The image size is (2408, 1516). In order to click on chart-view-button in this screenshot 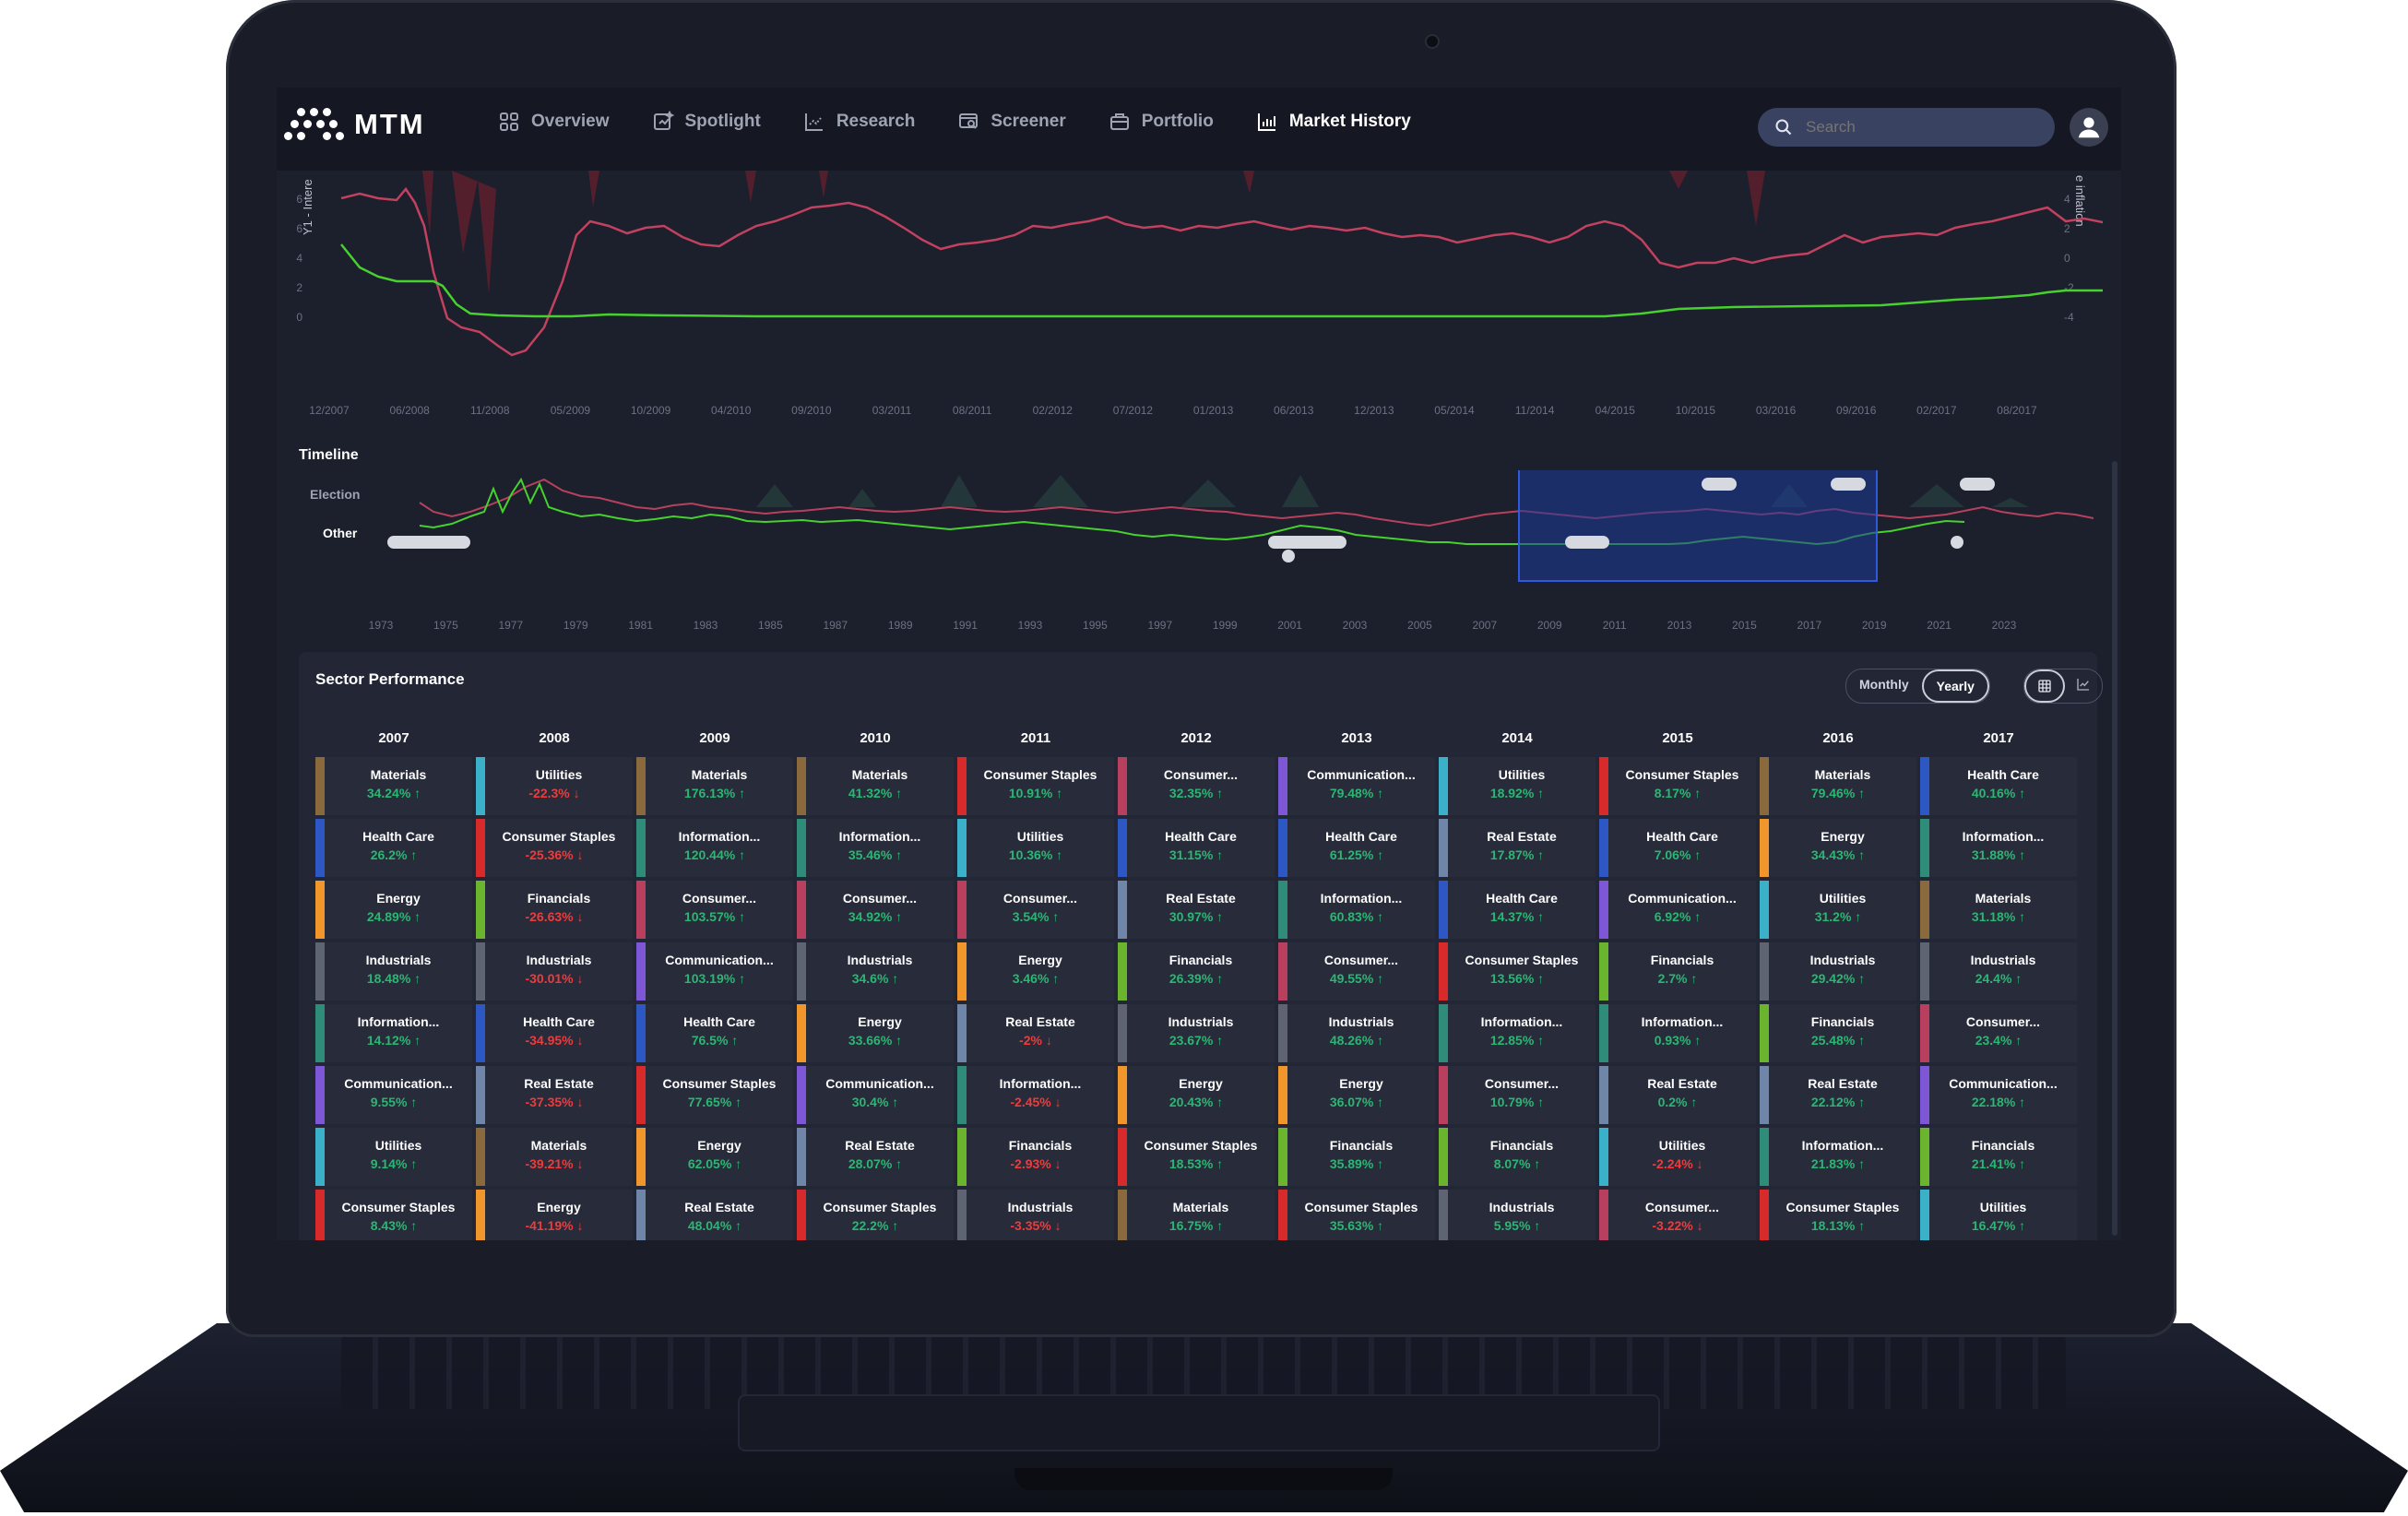, I will do `click(2083, 684)`.